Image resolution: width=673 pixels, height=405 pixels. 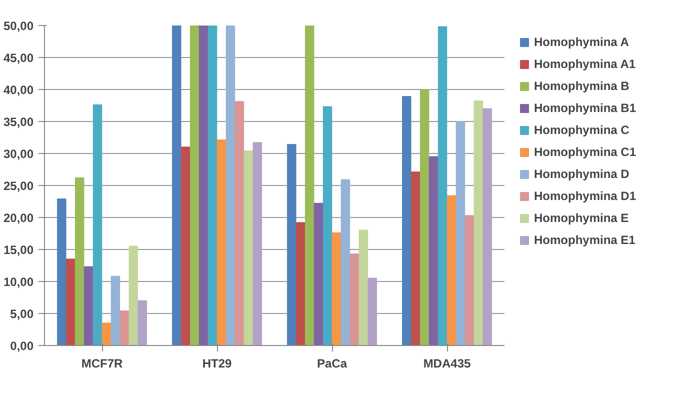 What do you see at coordinates (18, 250) in the screenshot?
I see `y-tick-label: 15,00` at bounding box center [18, 250].